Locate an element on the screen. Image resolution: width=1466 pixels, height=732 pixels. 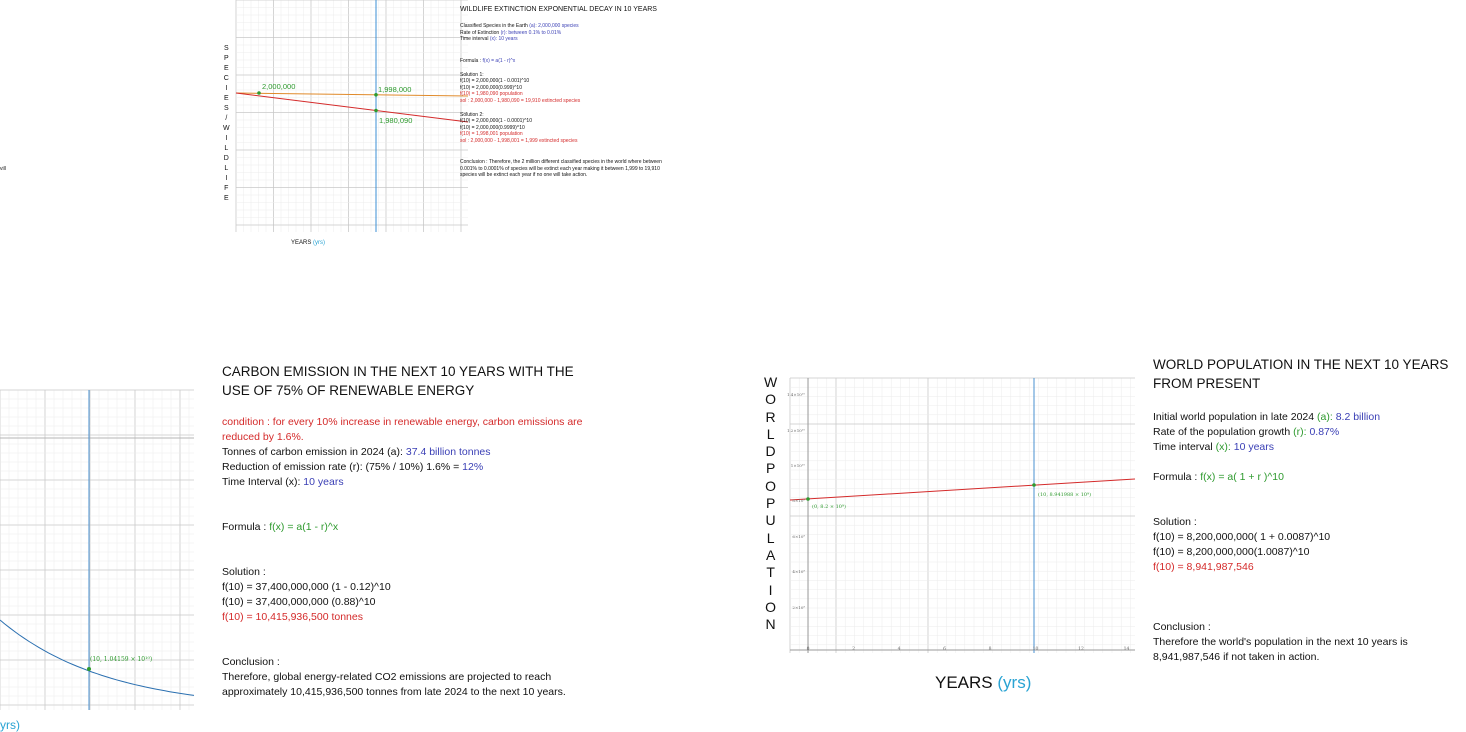
population-y-letter: P is located at coordinates (770, 468).